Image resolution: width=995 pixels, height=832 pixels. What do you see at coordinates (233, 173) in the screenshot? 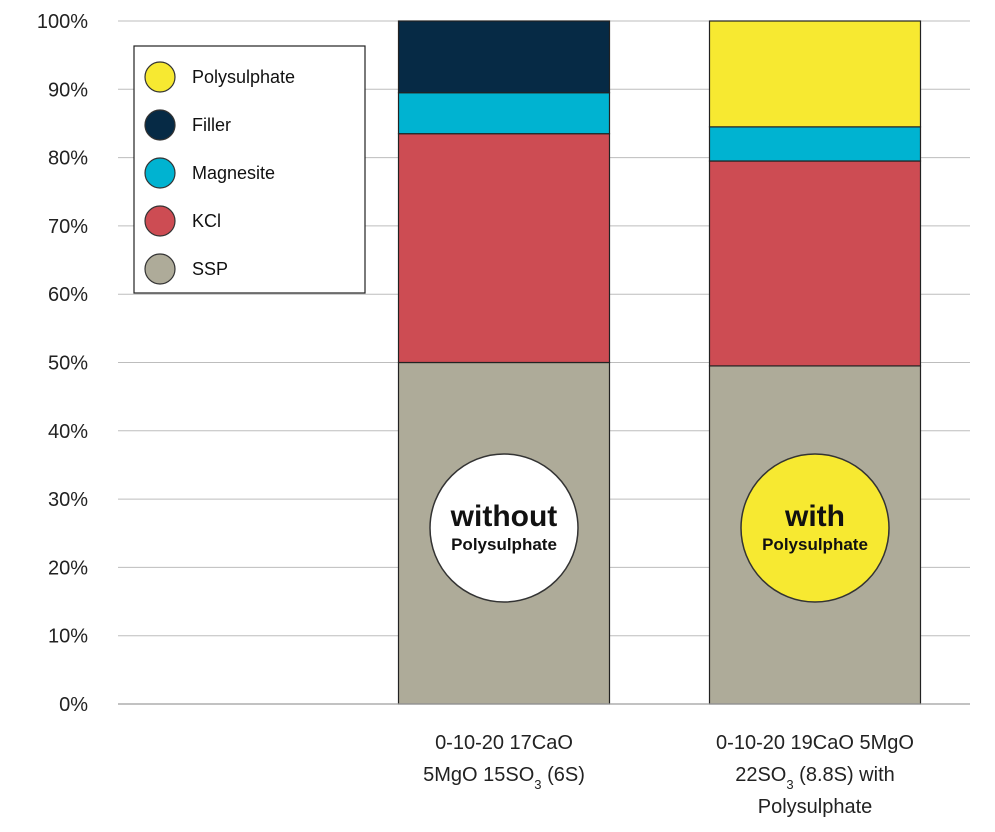
I see `legend-label: Magnesite` at bounding box center [233, 173].